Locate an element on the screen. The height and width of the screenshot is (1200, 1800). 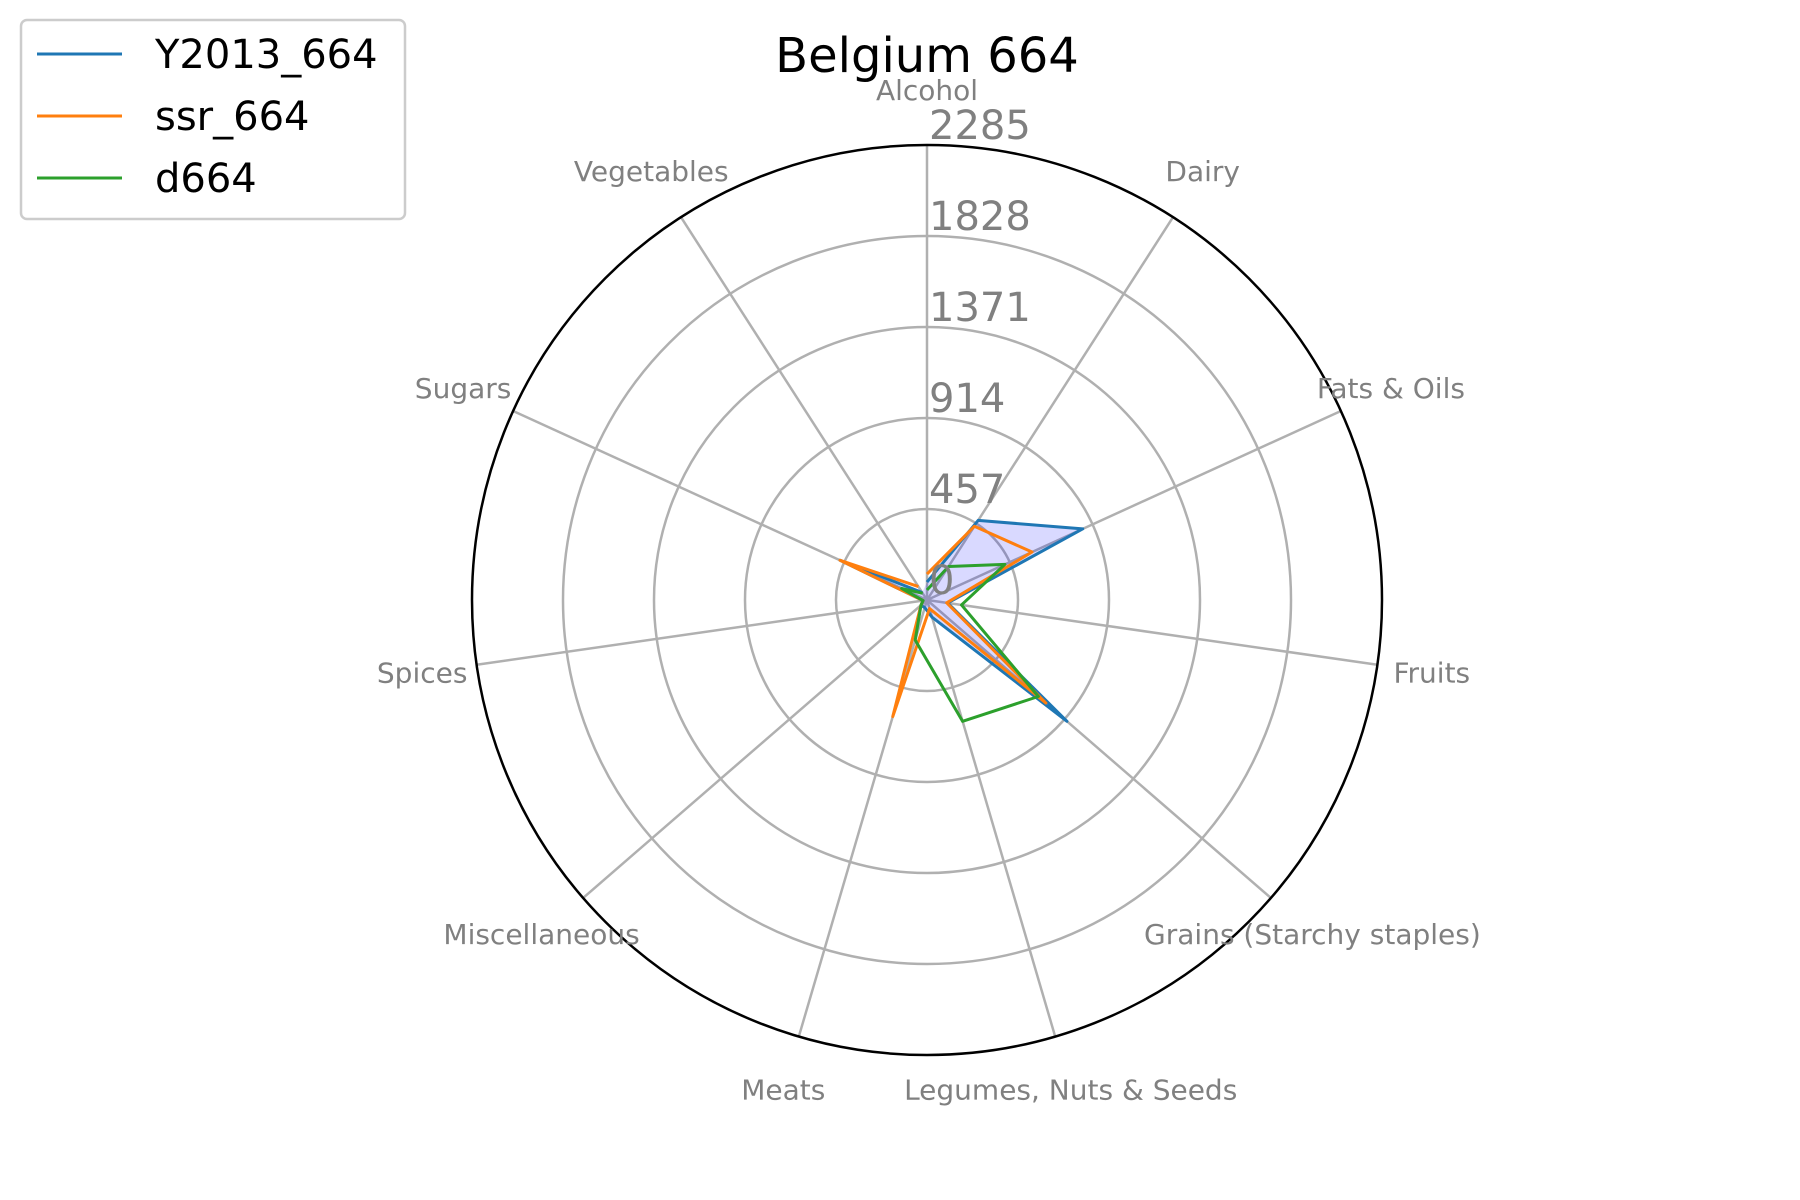
series-lines is located at coordinates (961, 620).